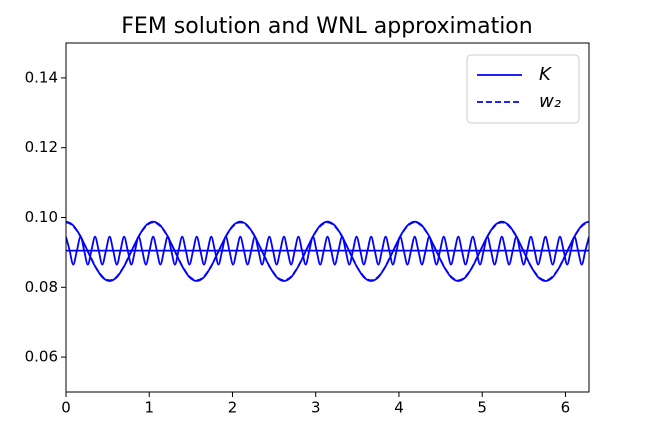 This screenshot has height=440, width=654. Describe the element at coordinates (399, 408) in the screenshot. I see `x-tick-label: 4` at that location.